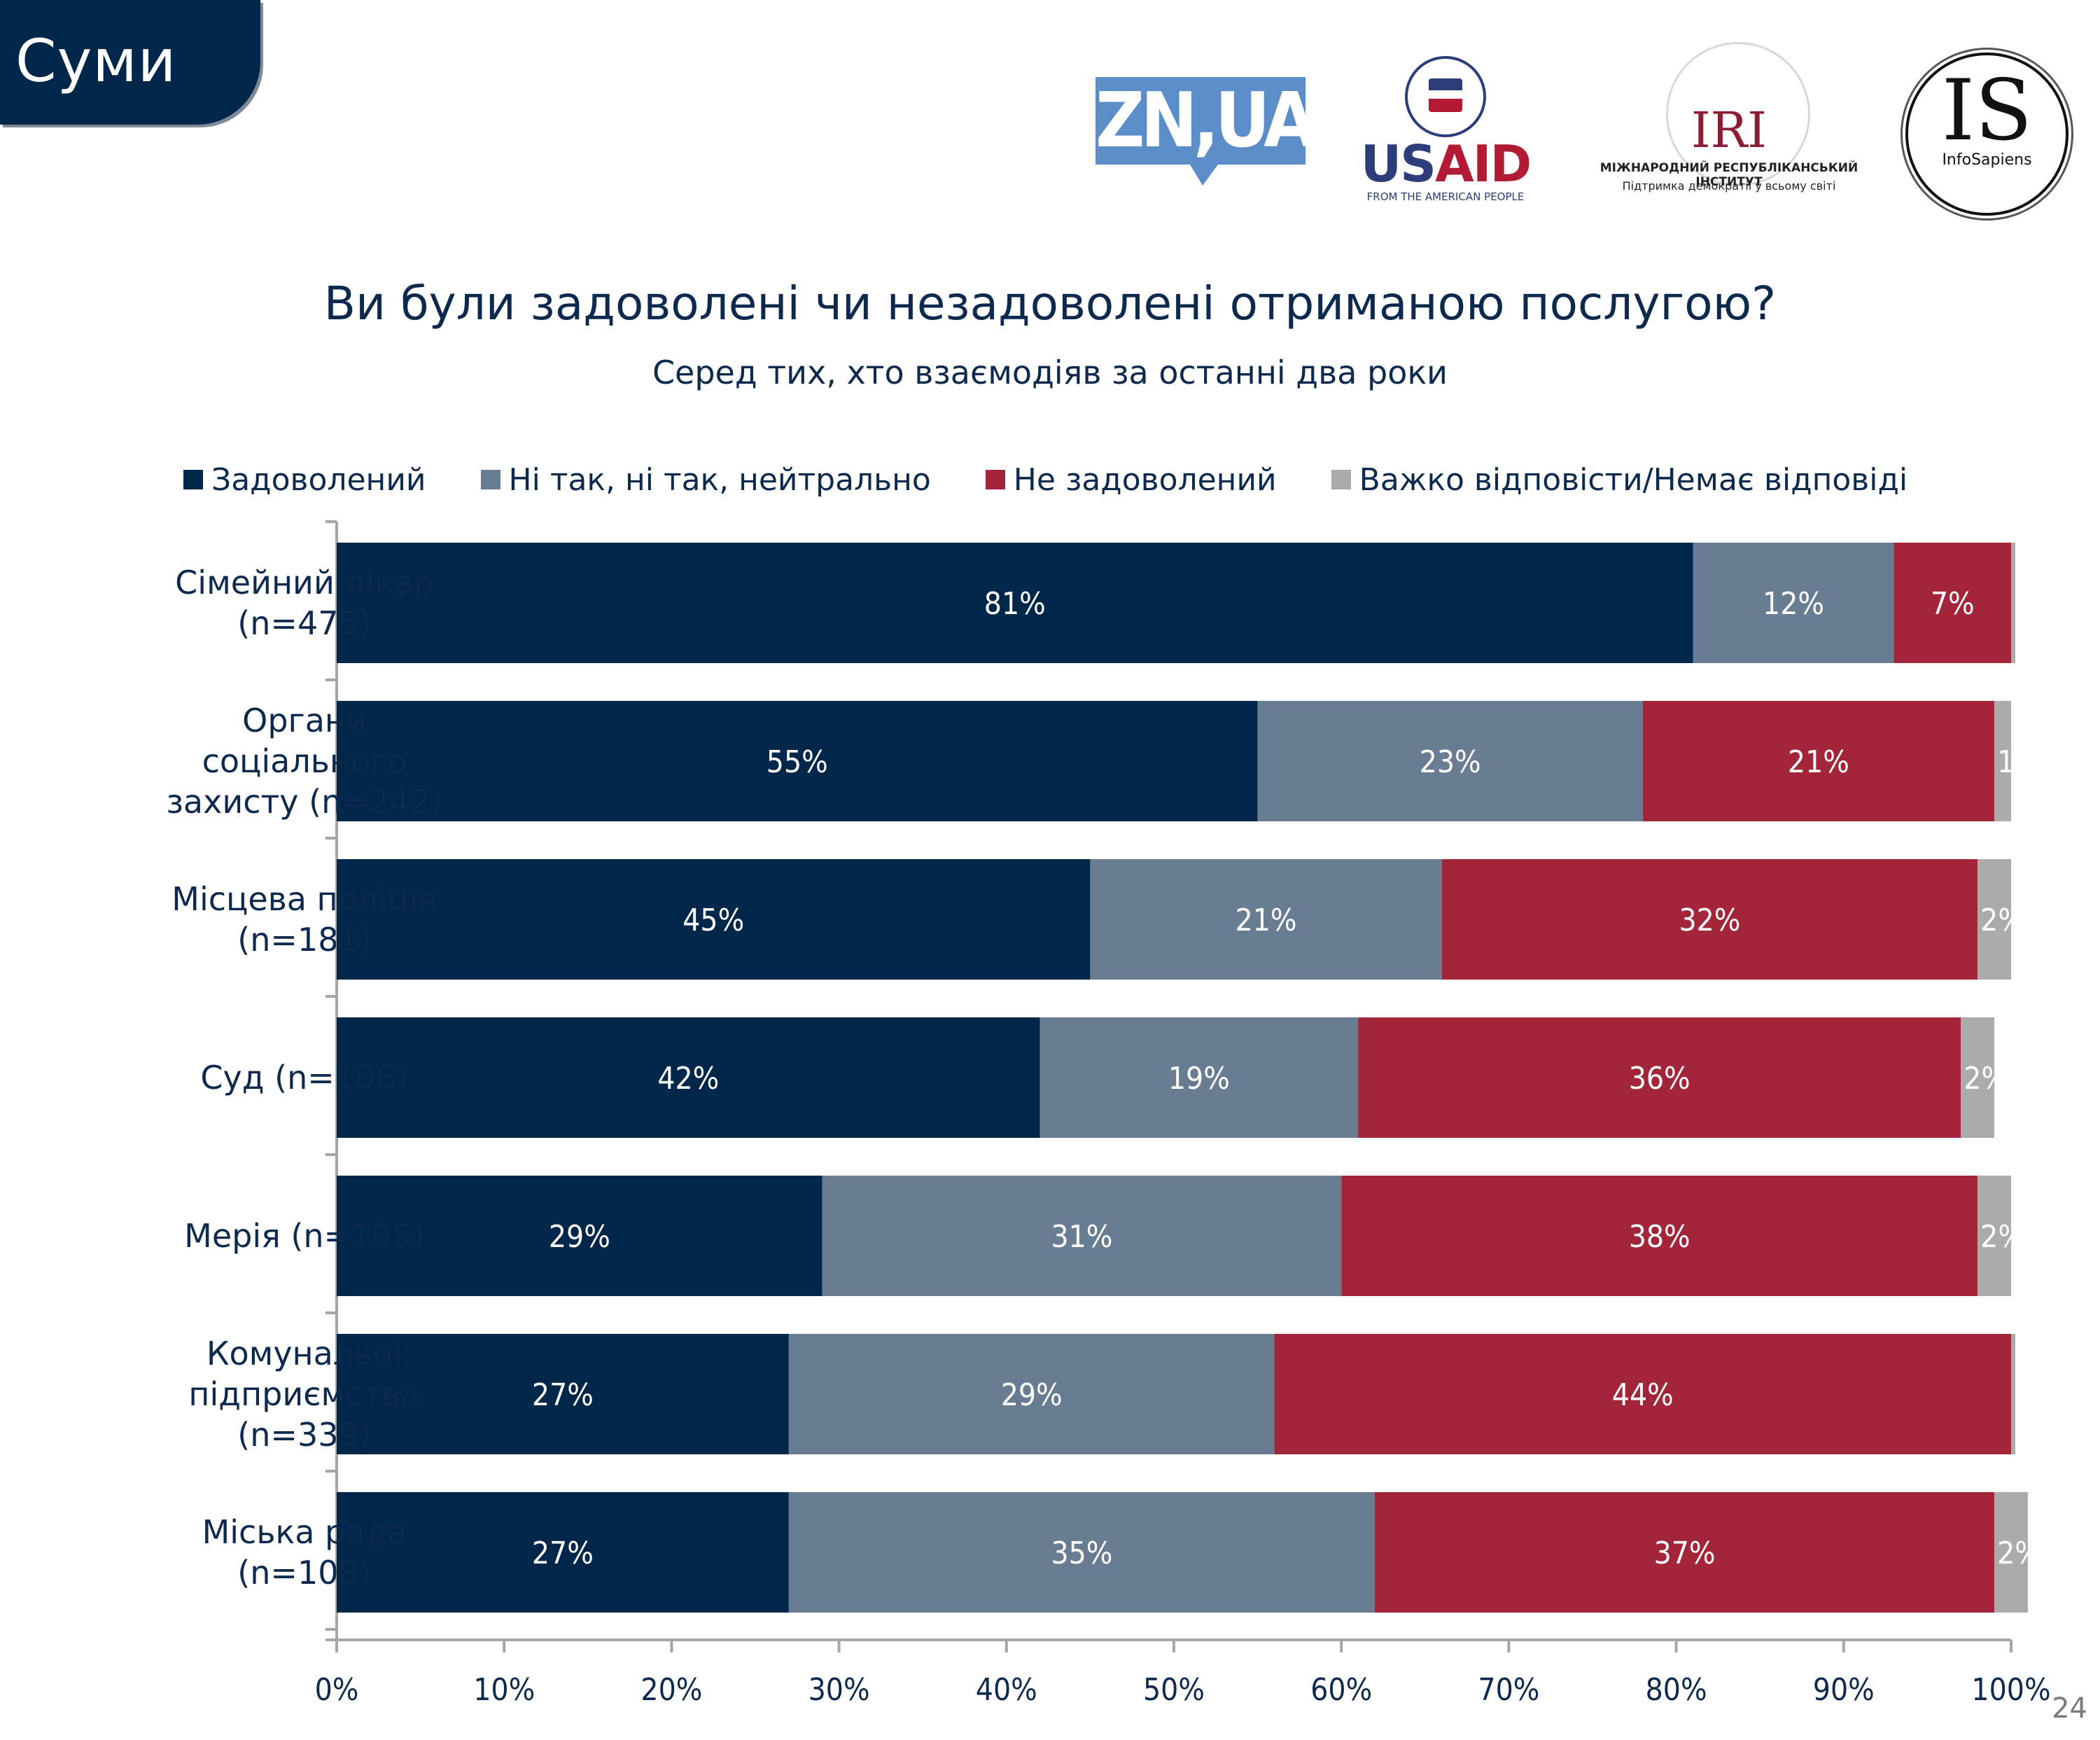 The height and width of the screenshot is (1740, 2100). Describe the element at coordinates (96, 61) in the screenshot. I see `city-label: Суми` at that location.